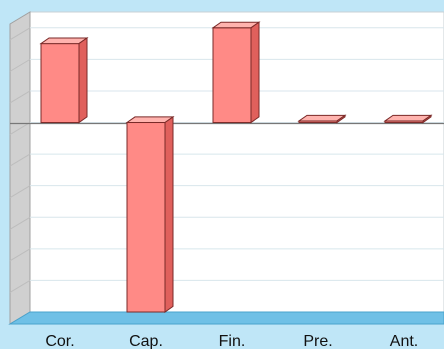  Describe the element at coordinates (146, 341) in the screenshot. I see `x-tick-label: Cap.` at that location.